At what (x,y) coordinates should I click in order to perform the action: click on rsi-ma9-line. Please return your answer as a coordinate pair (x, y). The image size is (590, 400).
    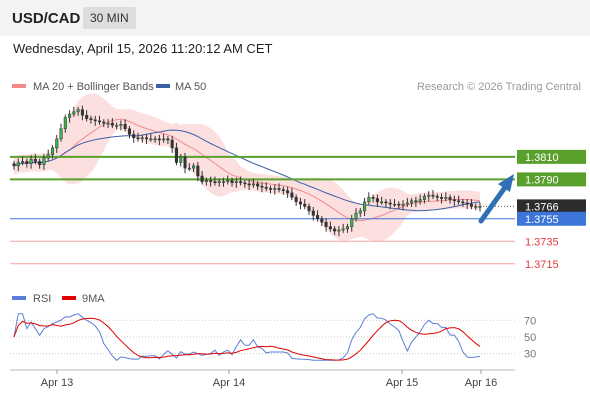
    Looking at the image, I should click on (247, 339).